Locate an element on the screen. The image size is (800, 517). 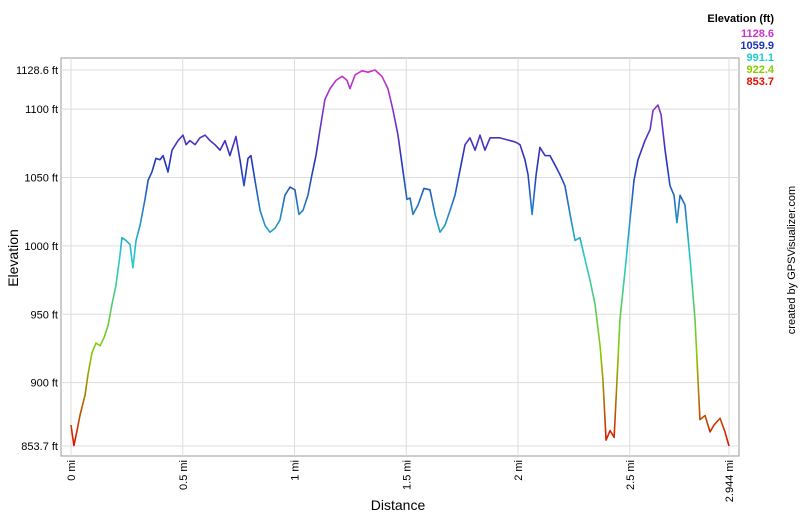
x-tick-label: 1.5 mi is located at coordinates (407, 475).